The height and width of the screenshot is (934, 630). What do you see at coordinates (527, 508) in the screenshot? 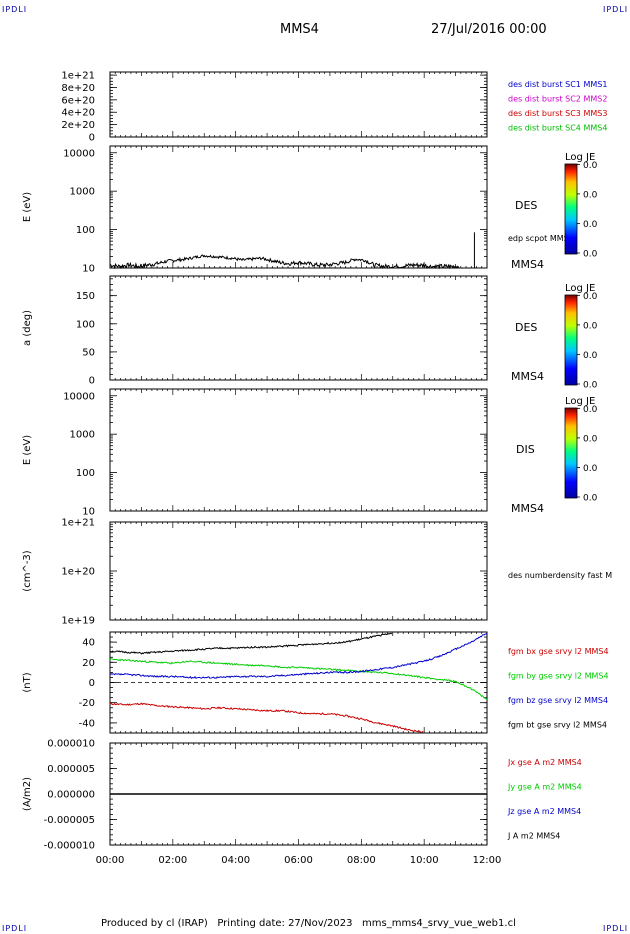
I see `spacecraft-label-4: MMS4` at bounding box center [527, 508].